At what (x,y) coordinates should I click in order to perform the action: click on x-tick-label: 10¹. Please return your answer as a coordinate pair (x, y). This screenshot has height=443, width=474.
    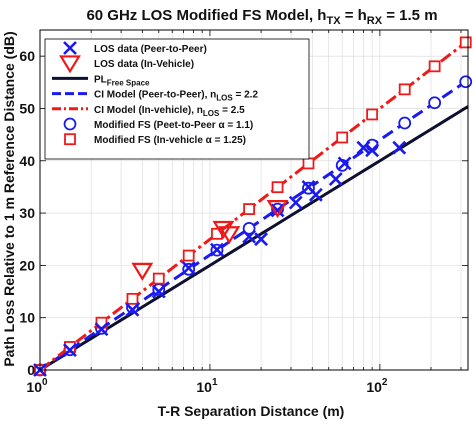
    Looking at the image, I should click on (207, 386).